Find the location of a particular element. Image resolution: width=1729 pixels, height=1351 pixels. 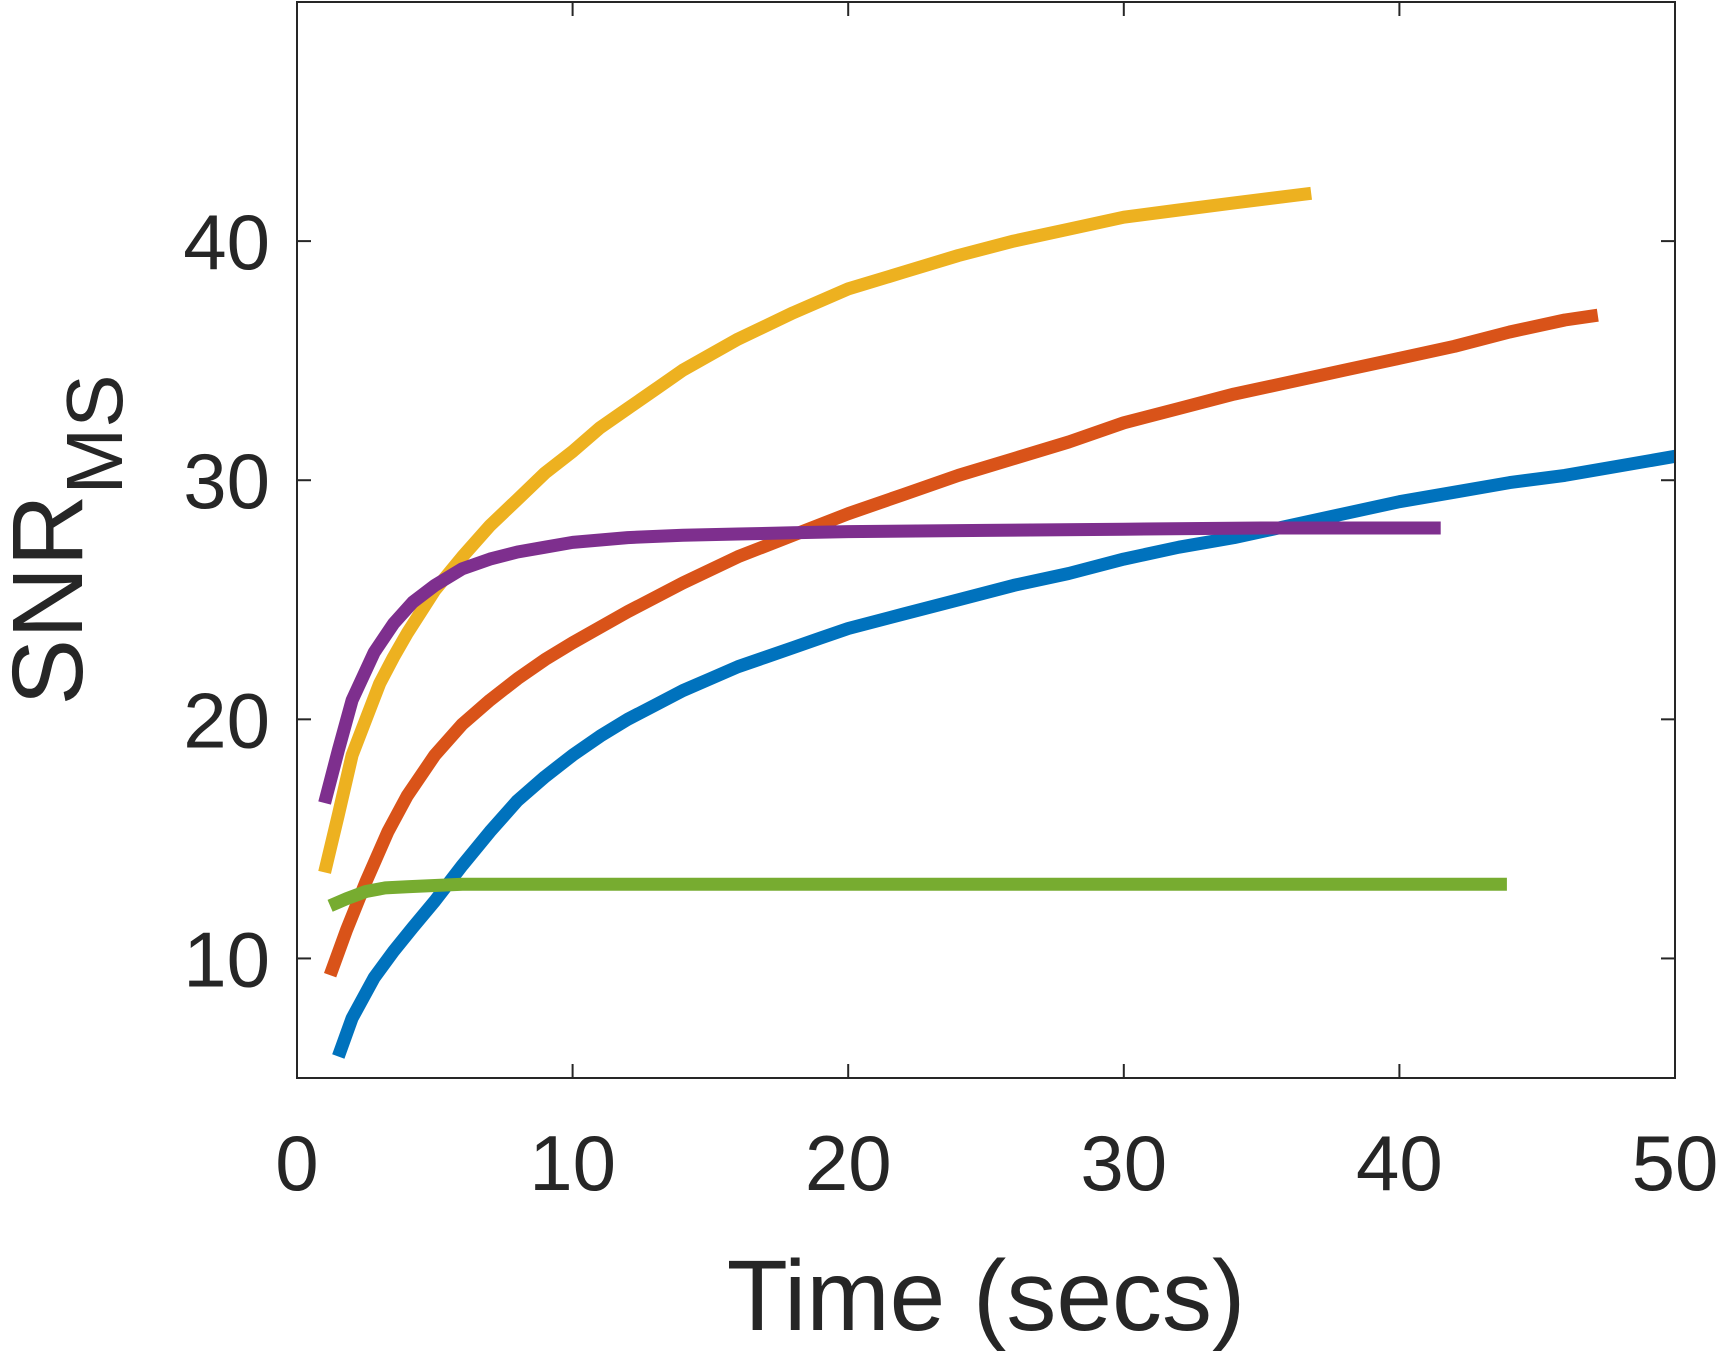

y-axis-title-main: SNR is located at coordinates (52, 599).